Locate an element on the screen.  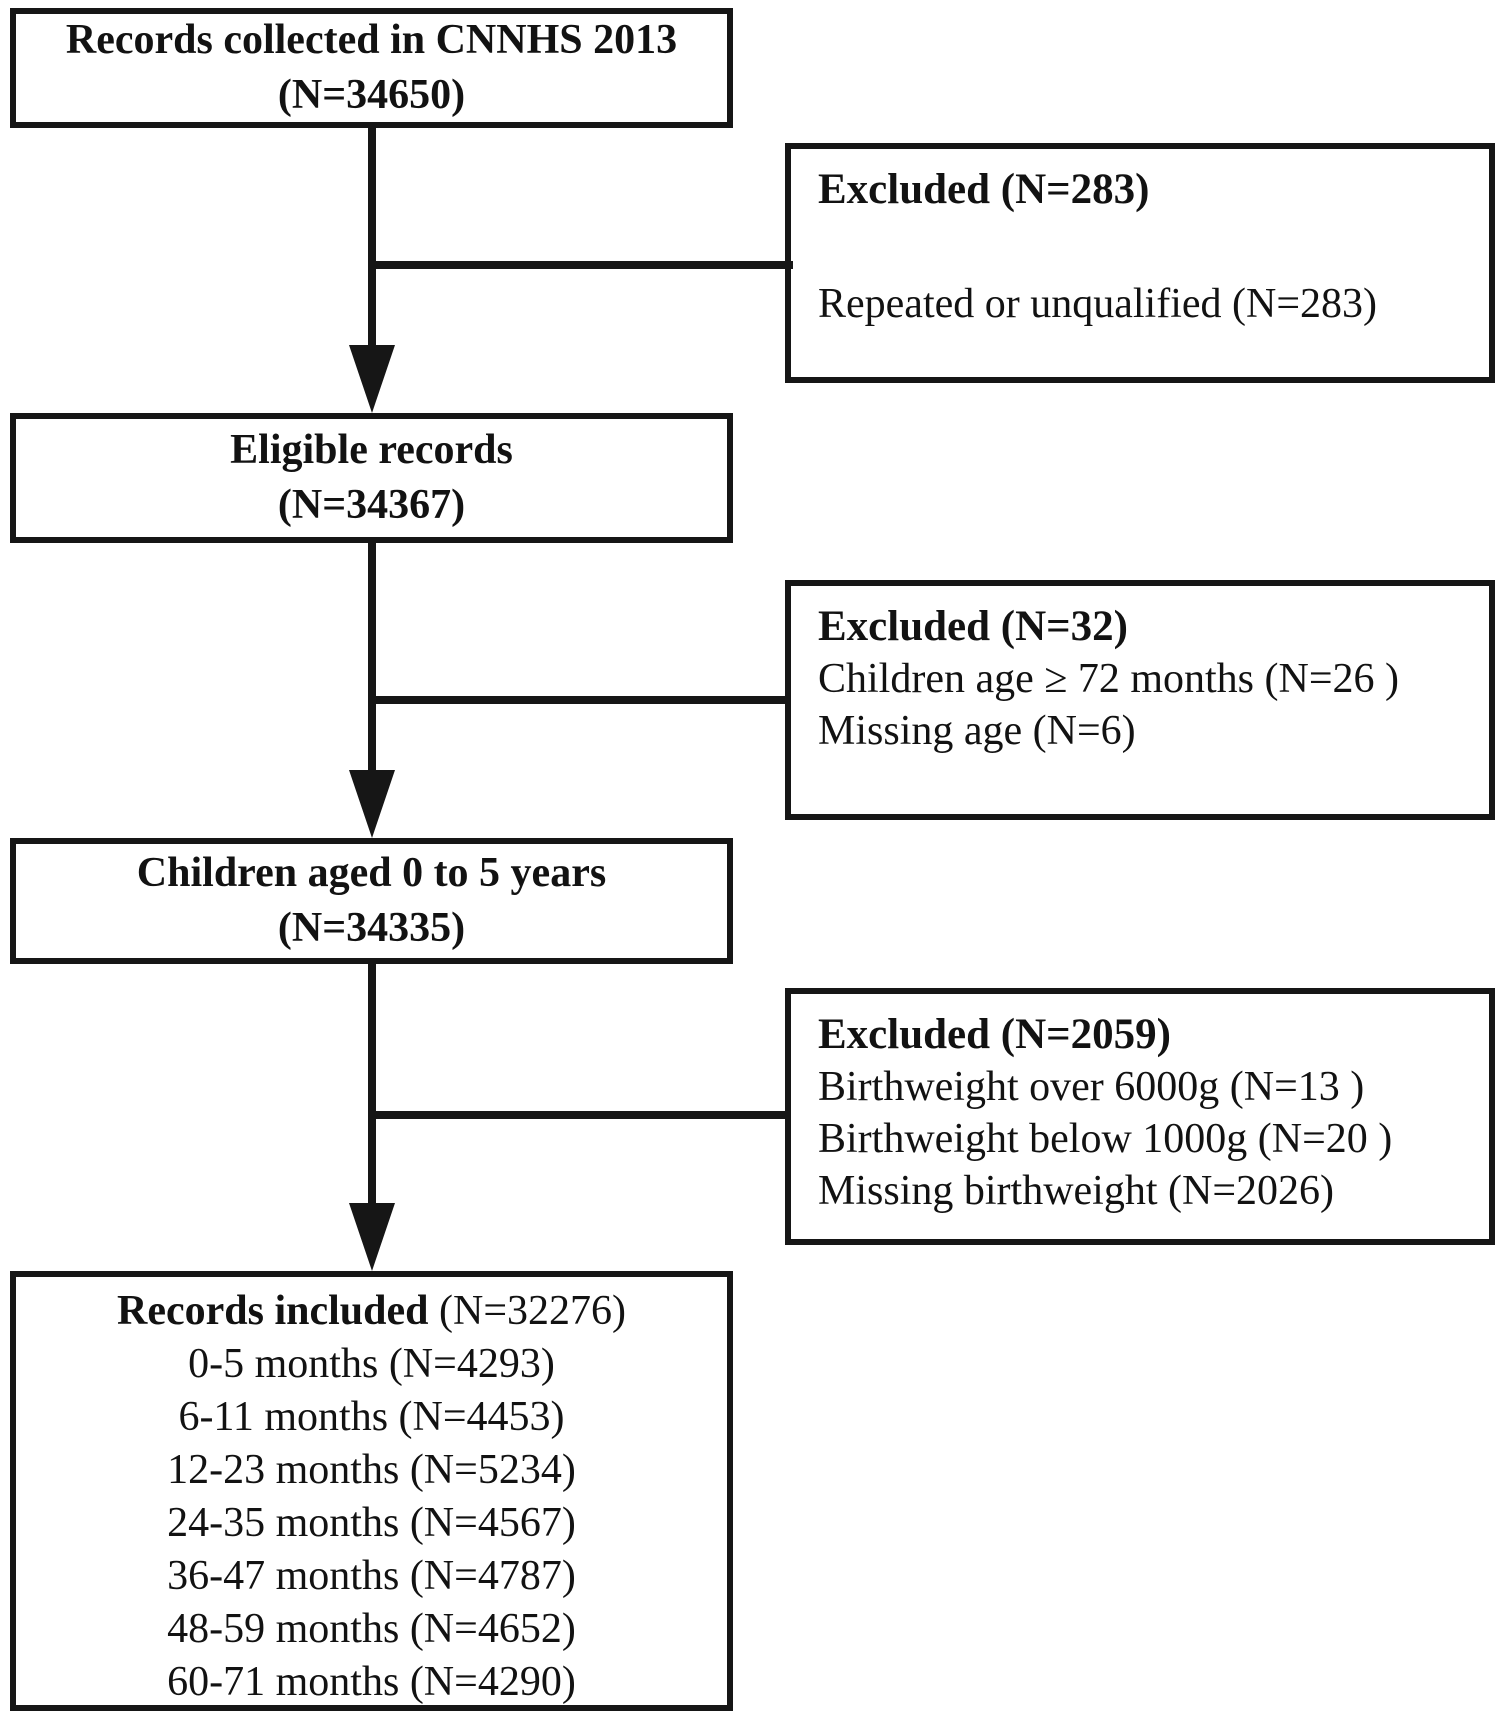
included-row: 0-5 months (N=4293) is located at coordinates (371, 1364).